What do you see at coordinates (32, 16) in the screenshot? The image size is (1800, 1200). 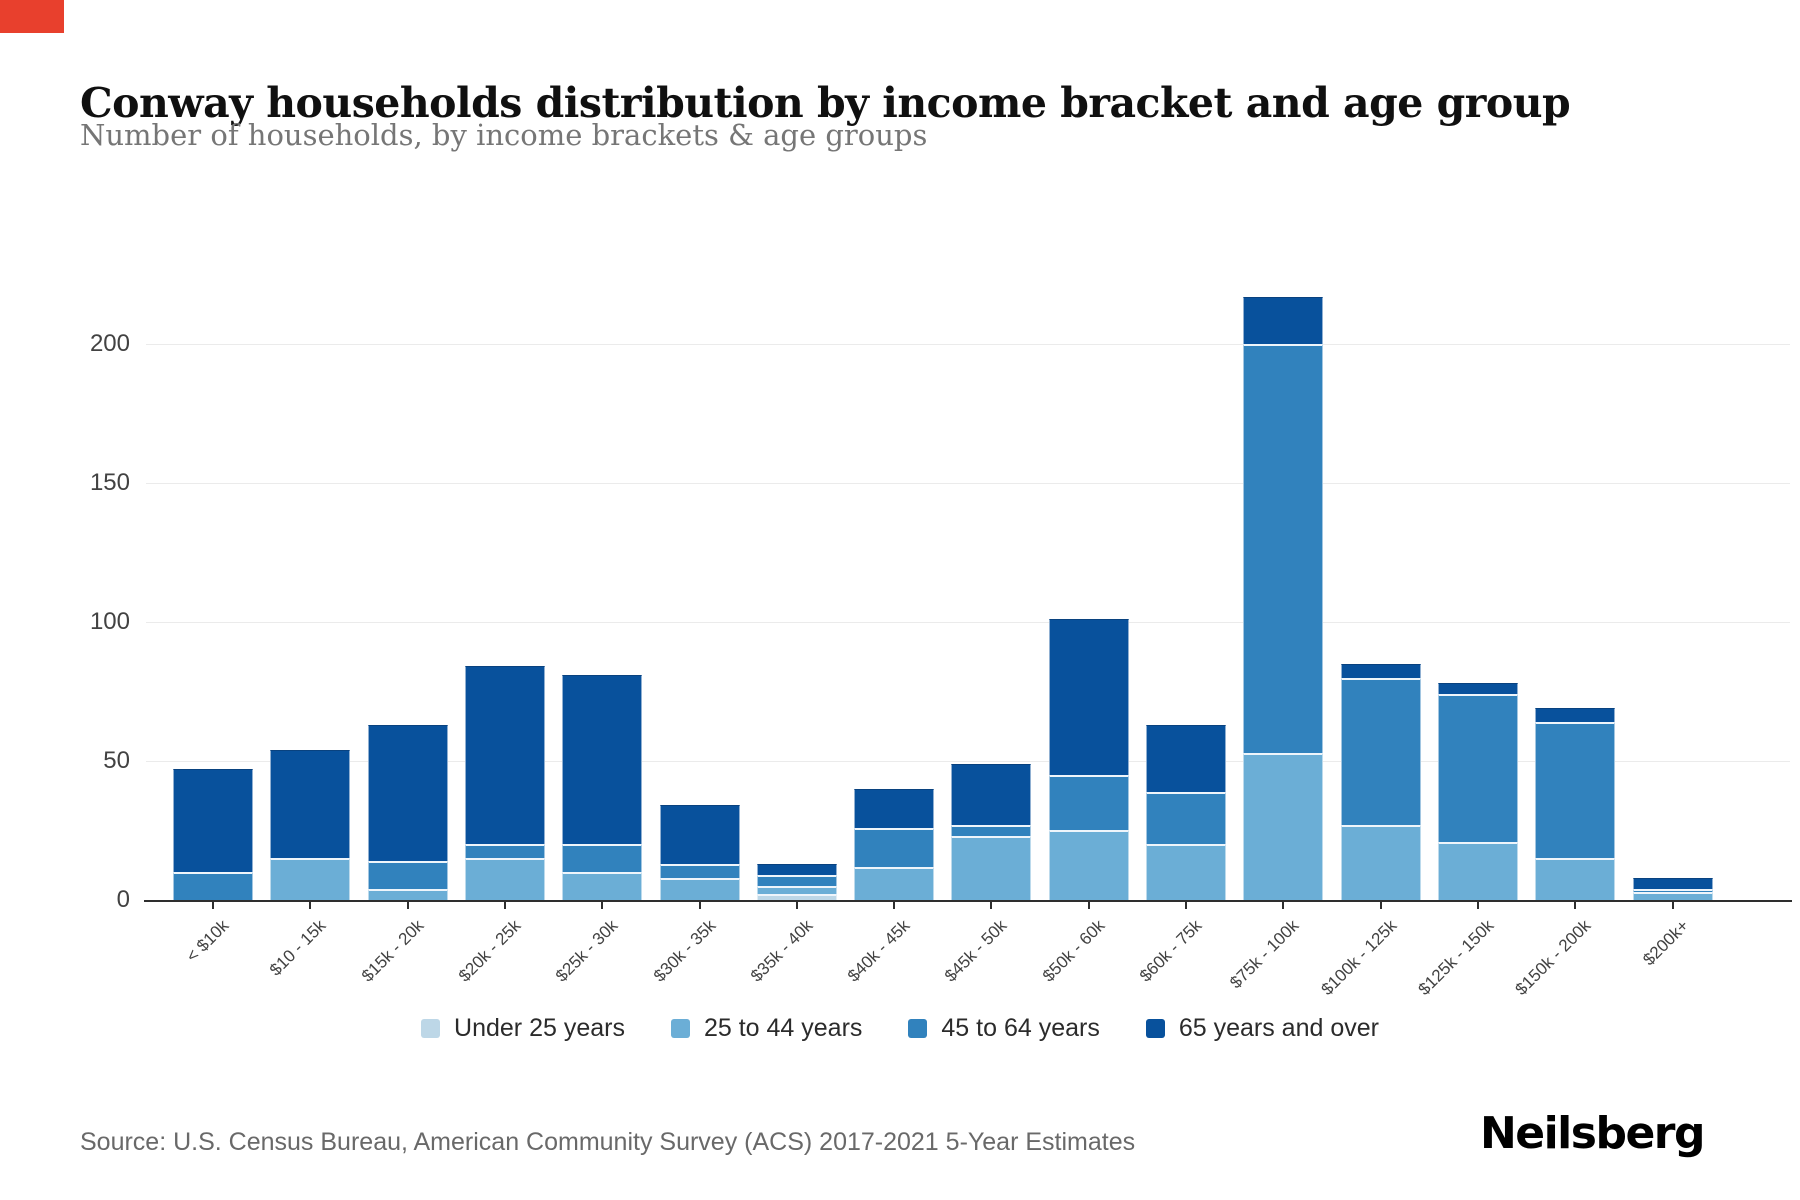 I see `brand-corner-mark` at bounding box center [32, 16].